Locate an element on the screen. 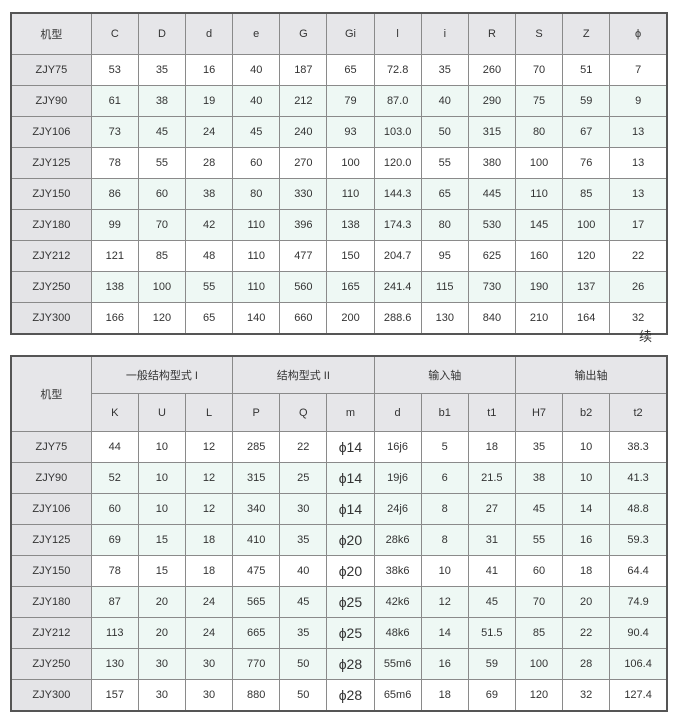  table-cell: 120 is located at coordinates (162, 318).